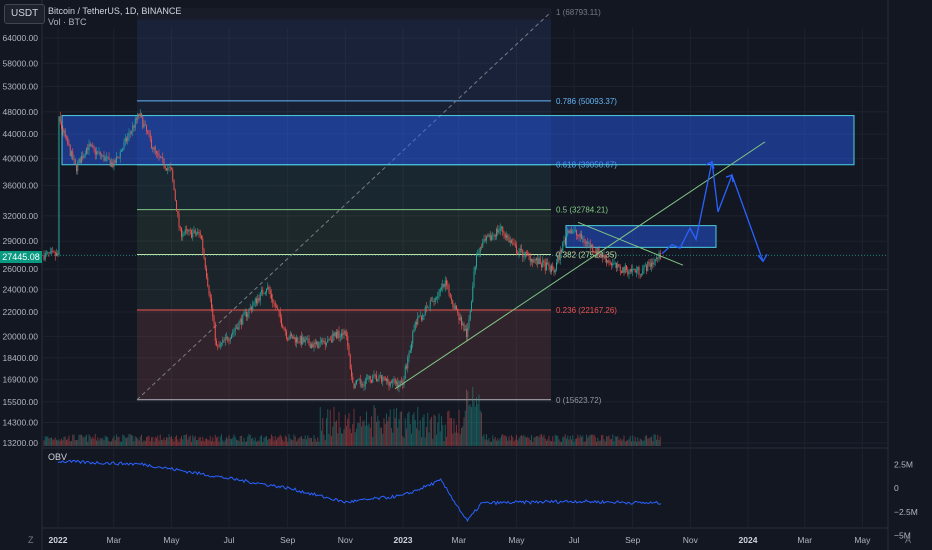  I want to click on obv-line, so click(359, 491).